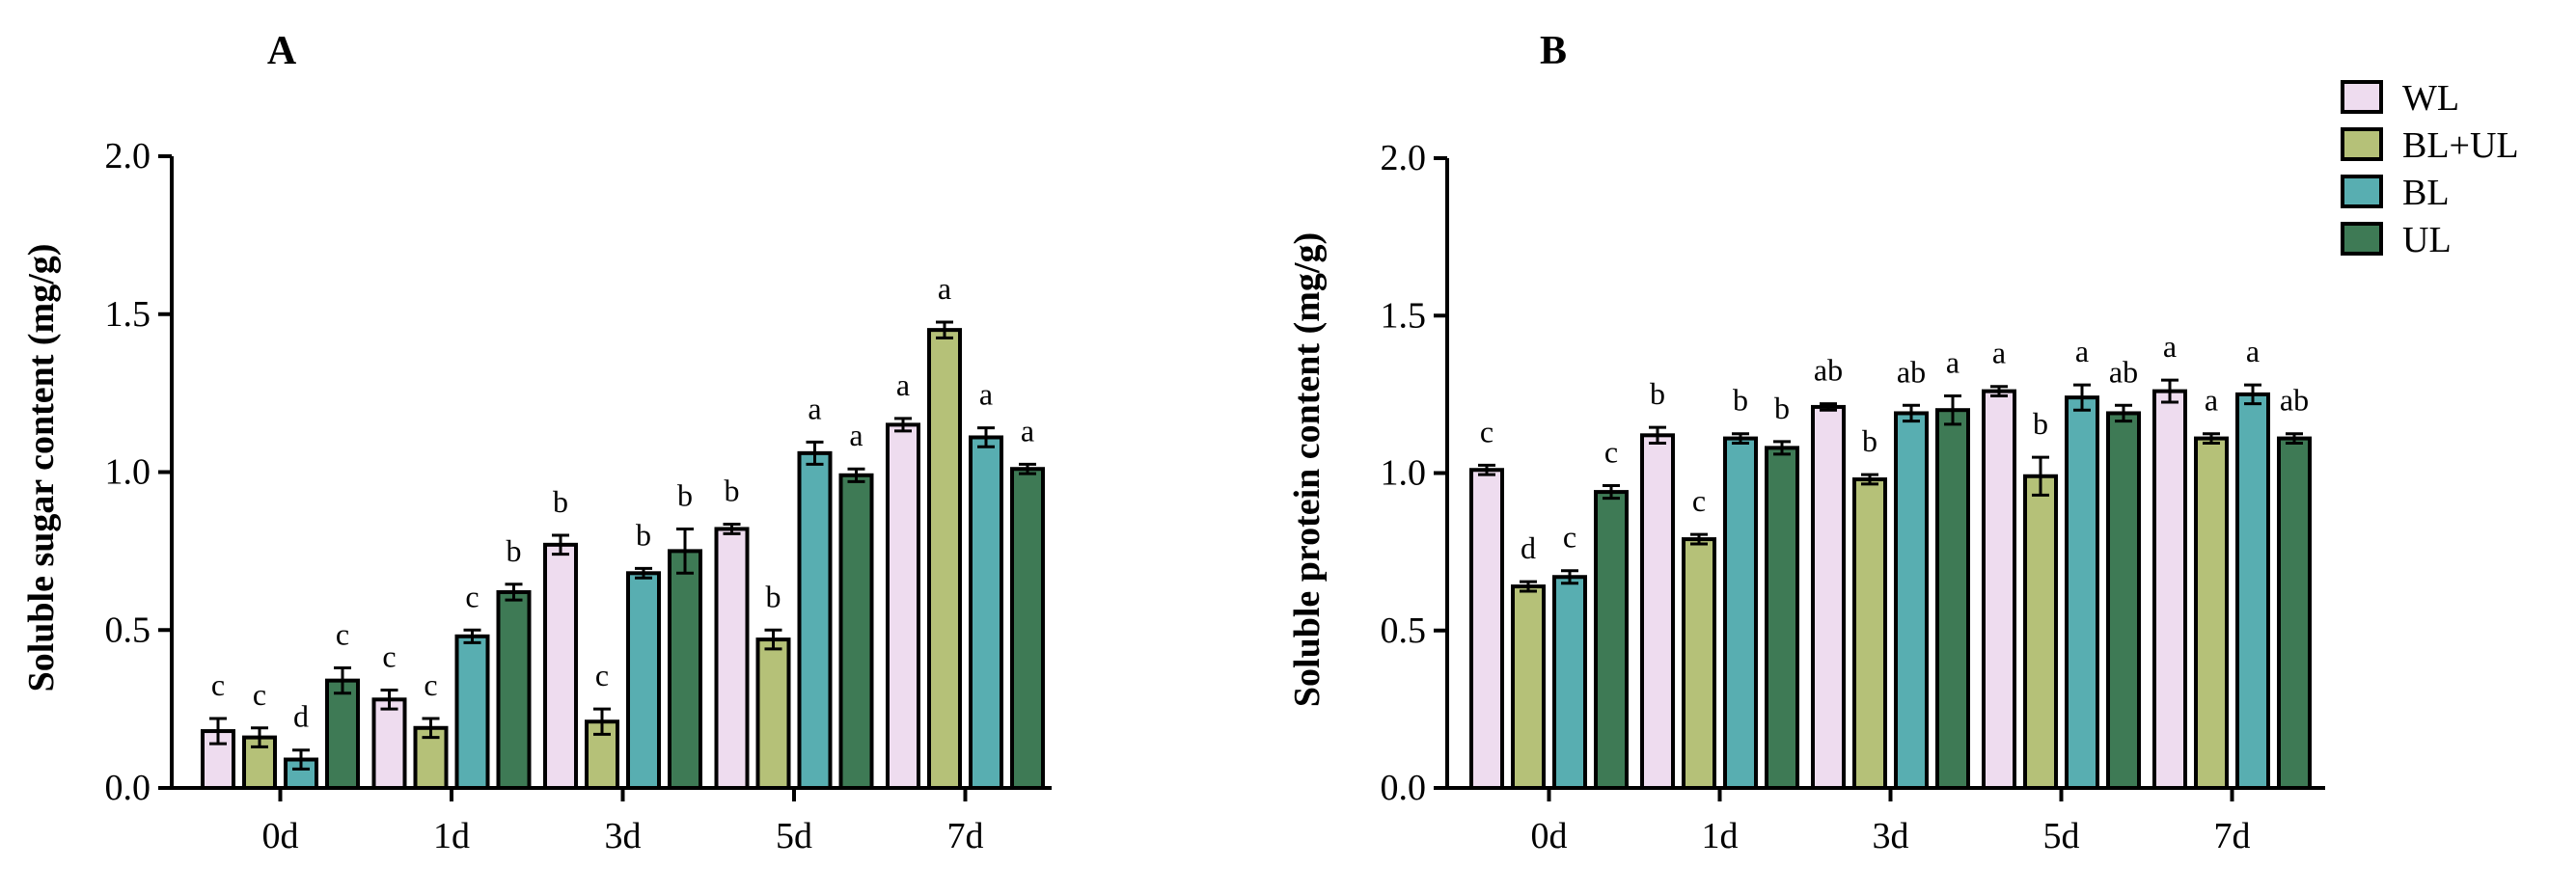  Describe the element at coordinates (42, 468) in the screenshot. I see `panel-a-y-axis-title: Soluble sugar content (mg/g)` at that location.